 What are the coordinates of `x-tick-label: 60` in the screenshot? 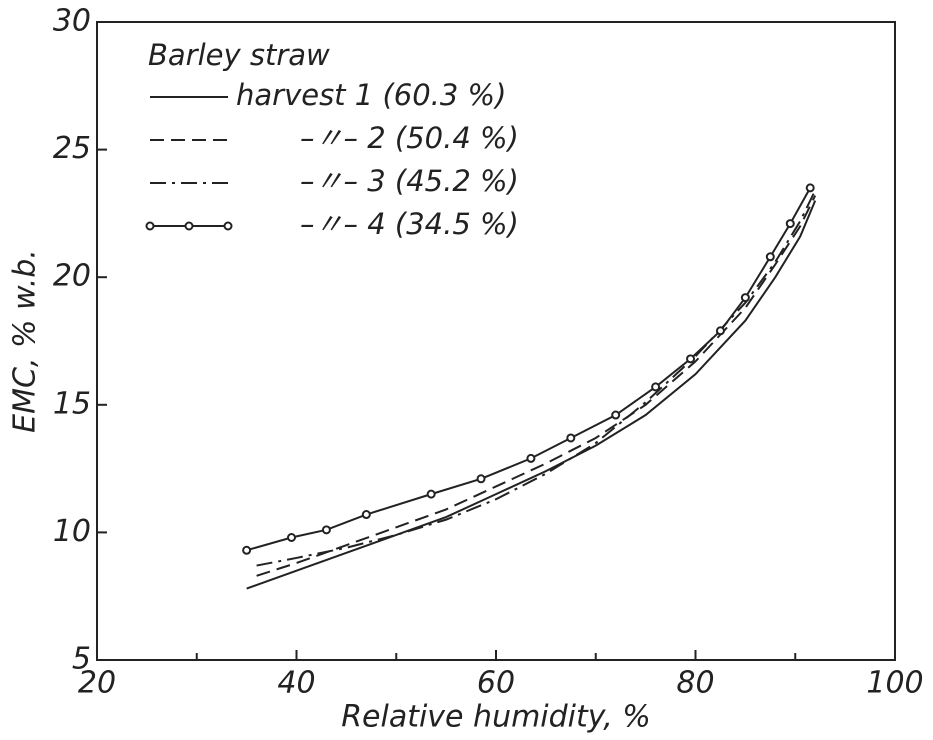 It's located at (496, 683).